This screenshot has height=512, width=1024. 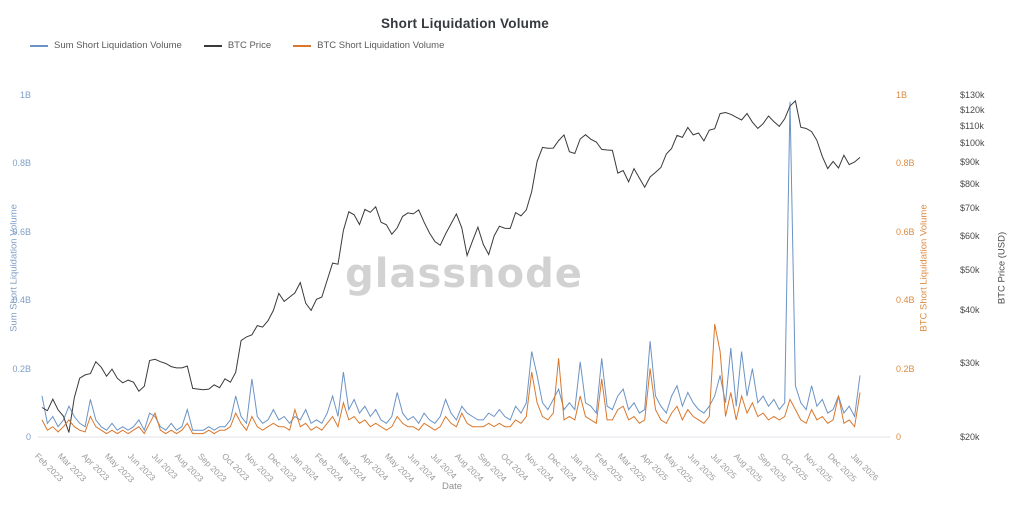 I want to click on price-tick-$50k: $50k, so click(x=970, y=269).